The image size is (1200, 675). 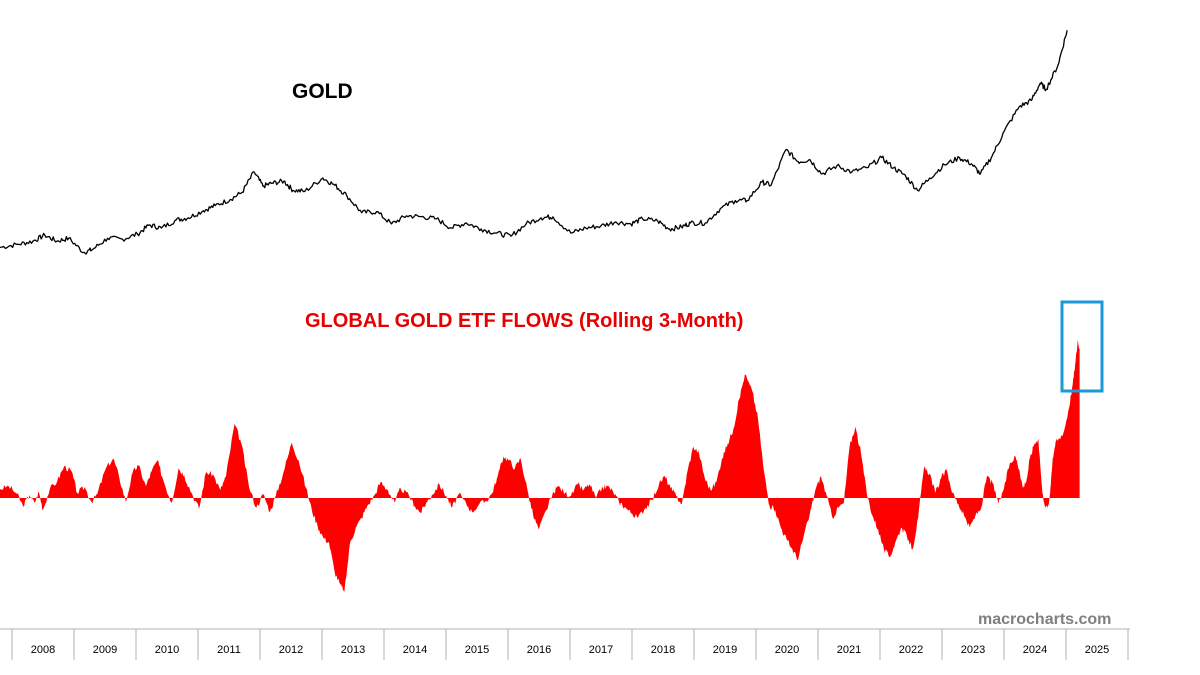 I want to click on x-tick-label: 2013, so click(x=353, y=650).